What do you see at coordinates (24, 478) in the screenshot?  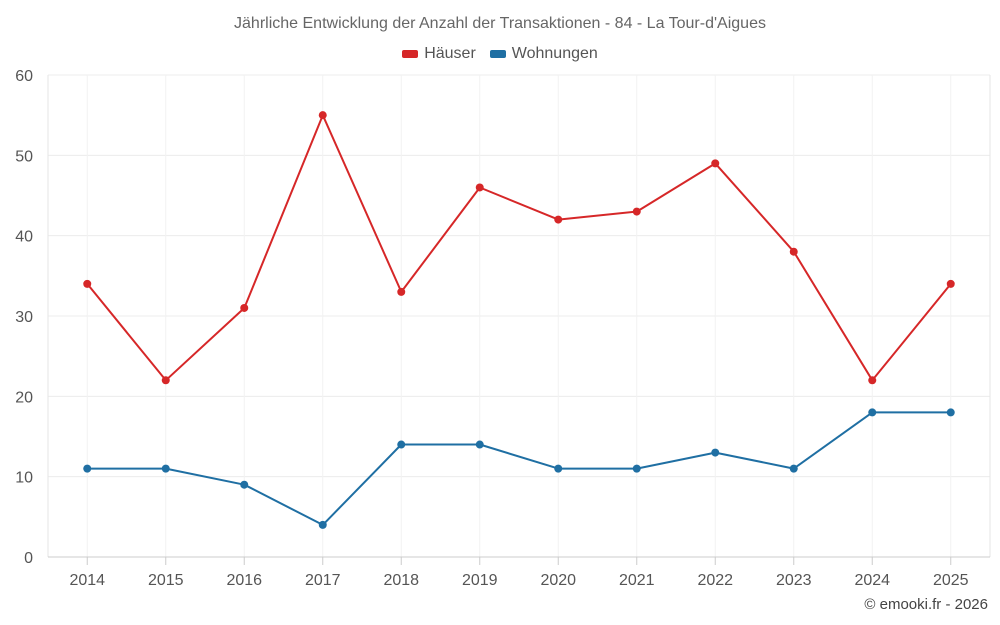 I see `y-tick-label: 10` at bounding box center [24, 478].